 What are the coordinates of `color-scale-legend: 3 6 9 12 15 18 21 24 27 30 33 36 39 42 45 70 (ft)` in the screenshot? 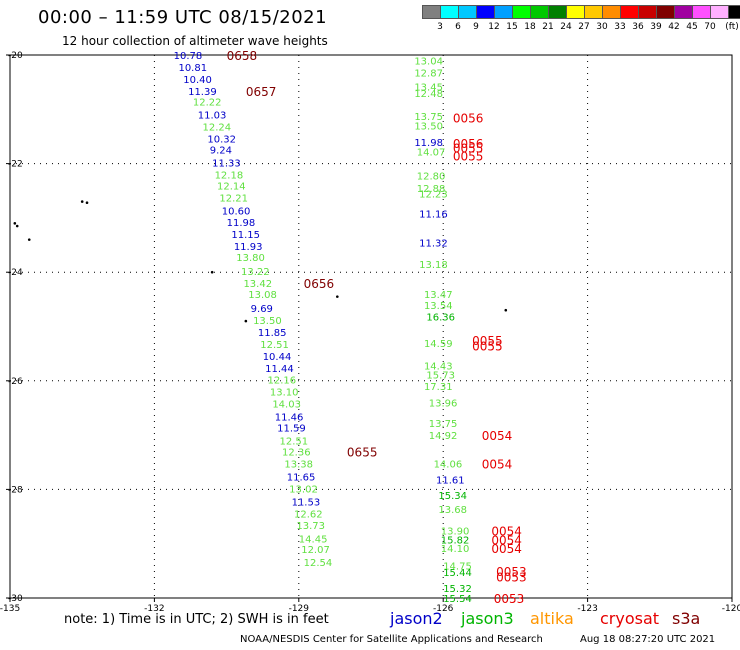 It's located at (581, 19).